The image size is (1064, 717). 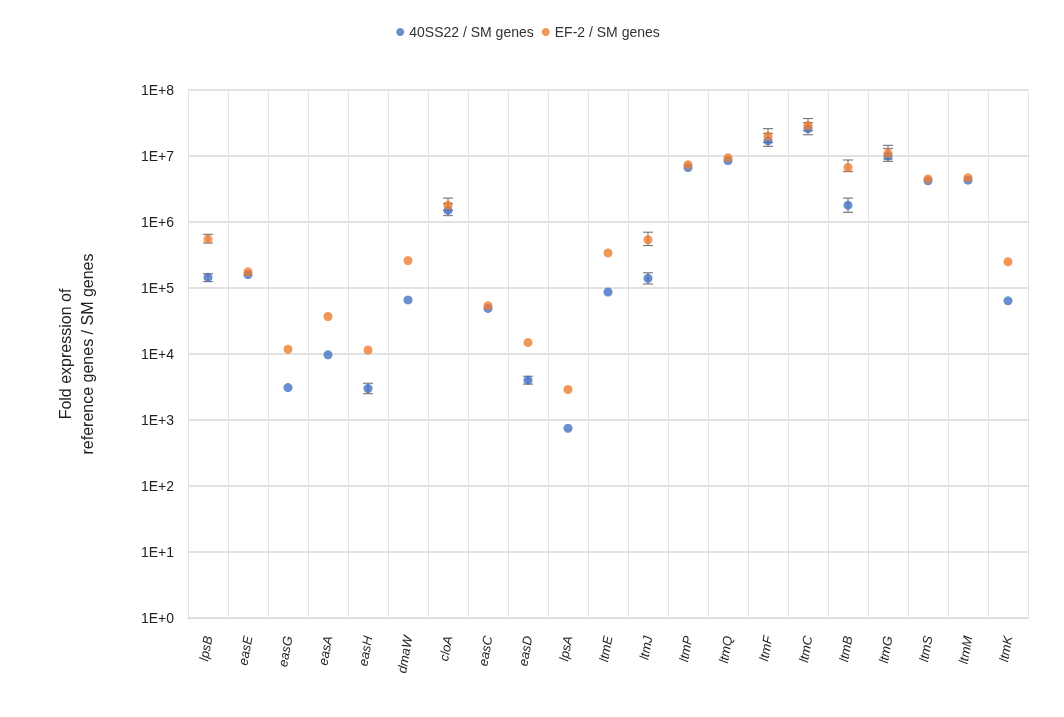 I want to click on x-tick-label: easH, so click(x=365, y=651).